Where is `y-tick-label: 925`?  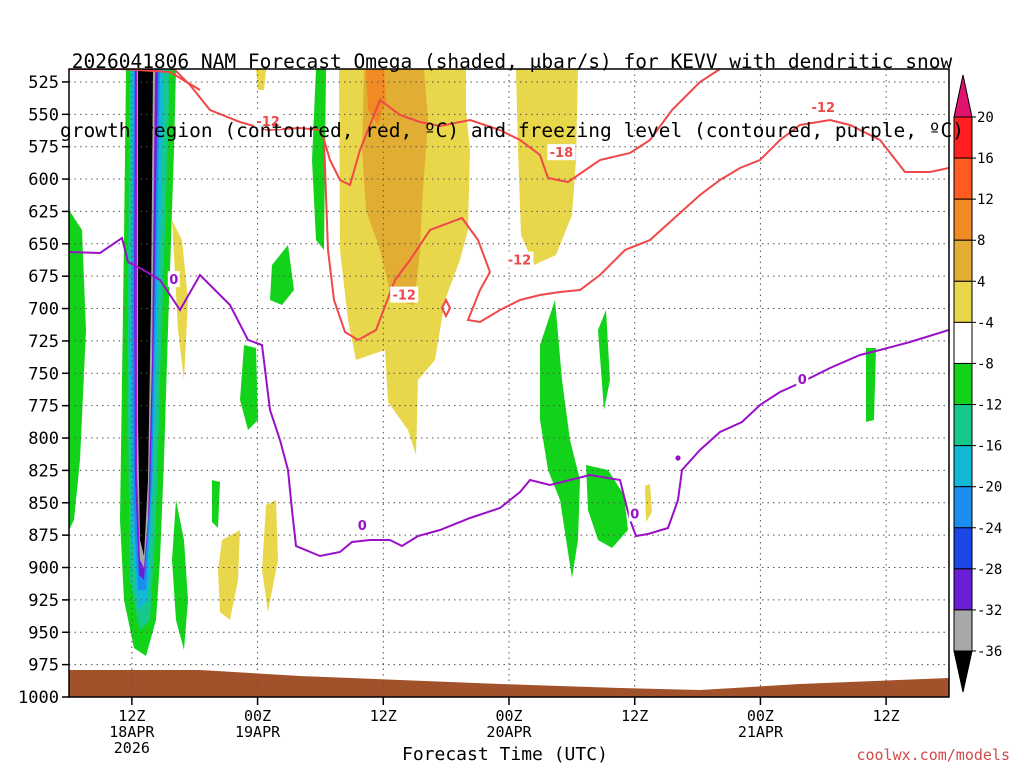 y-tick-label: 925 is located at coordinates (43, 601).